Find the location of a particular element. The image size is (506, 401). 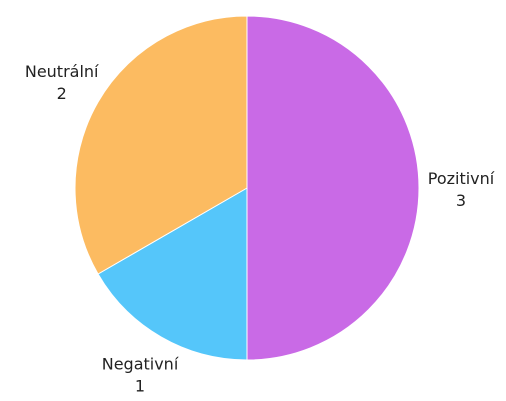

slice-label-value: 2 is located at coordinates (62, 93).